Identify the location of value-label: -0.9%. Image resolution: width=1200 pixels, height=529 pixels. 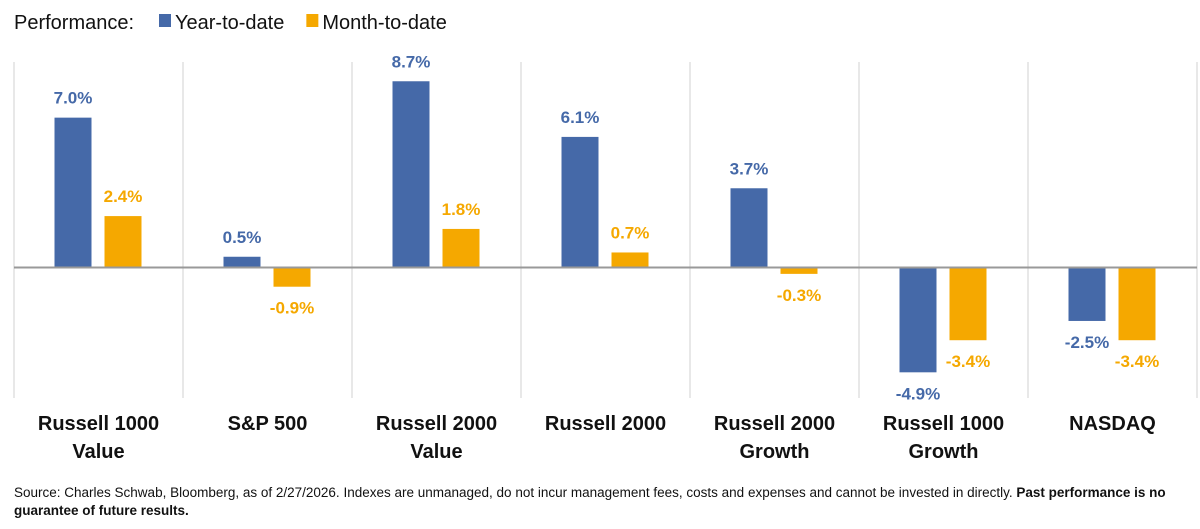
(292, 308).